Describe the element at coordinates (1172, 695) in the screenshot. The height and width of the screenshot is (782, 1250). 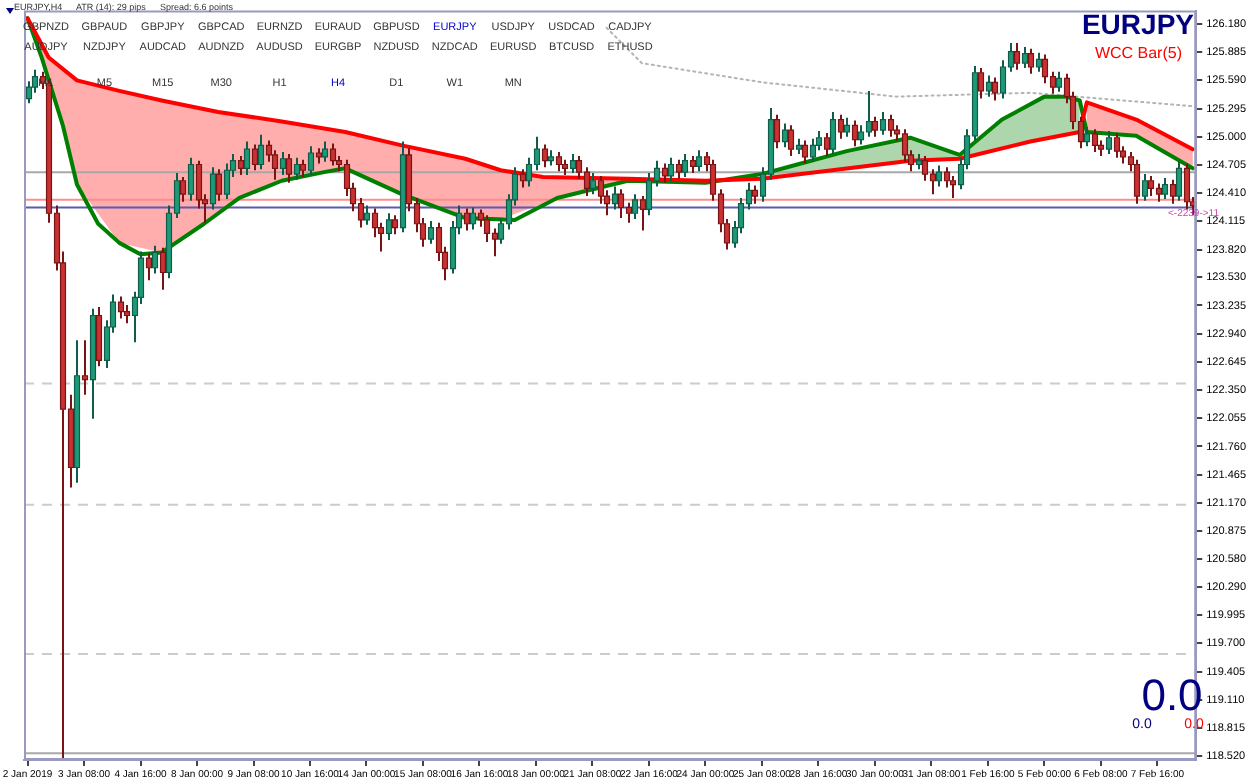
I see `annotation: 0.0` at that location.